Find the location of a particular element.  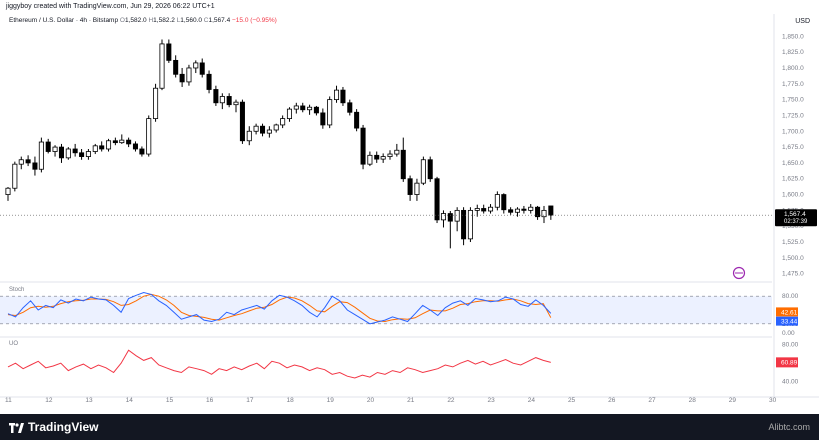

time-tick-label: 22 is located at coordinates (451, 400).